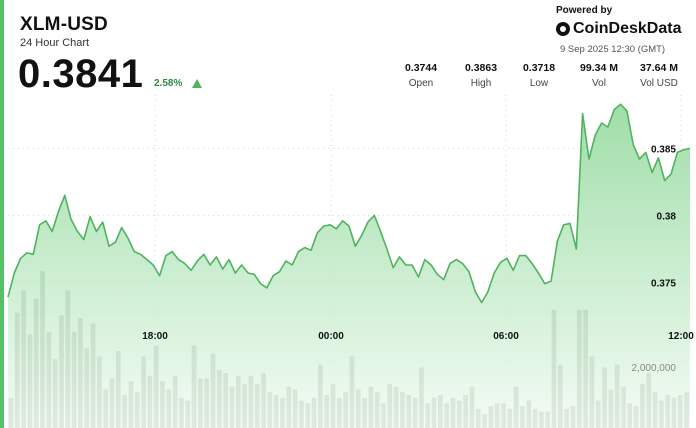 The width and height of the screenshot is (696, 428). Describe the element at coordinates (421, 68) in the screenshot. I see `stat-value: 0.3744` at that location.